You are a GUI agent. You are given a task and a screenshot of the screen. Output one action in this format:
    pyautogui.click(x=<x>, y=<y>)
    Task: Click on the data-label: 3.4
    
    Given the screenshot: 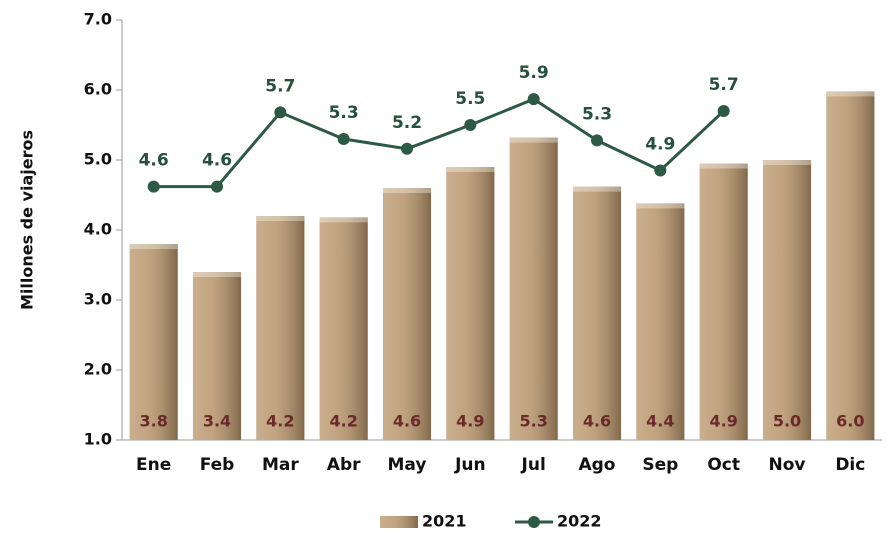 What is the action you would take?
    pyautogui.click(x=217, y=421)
    